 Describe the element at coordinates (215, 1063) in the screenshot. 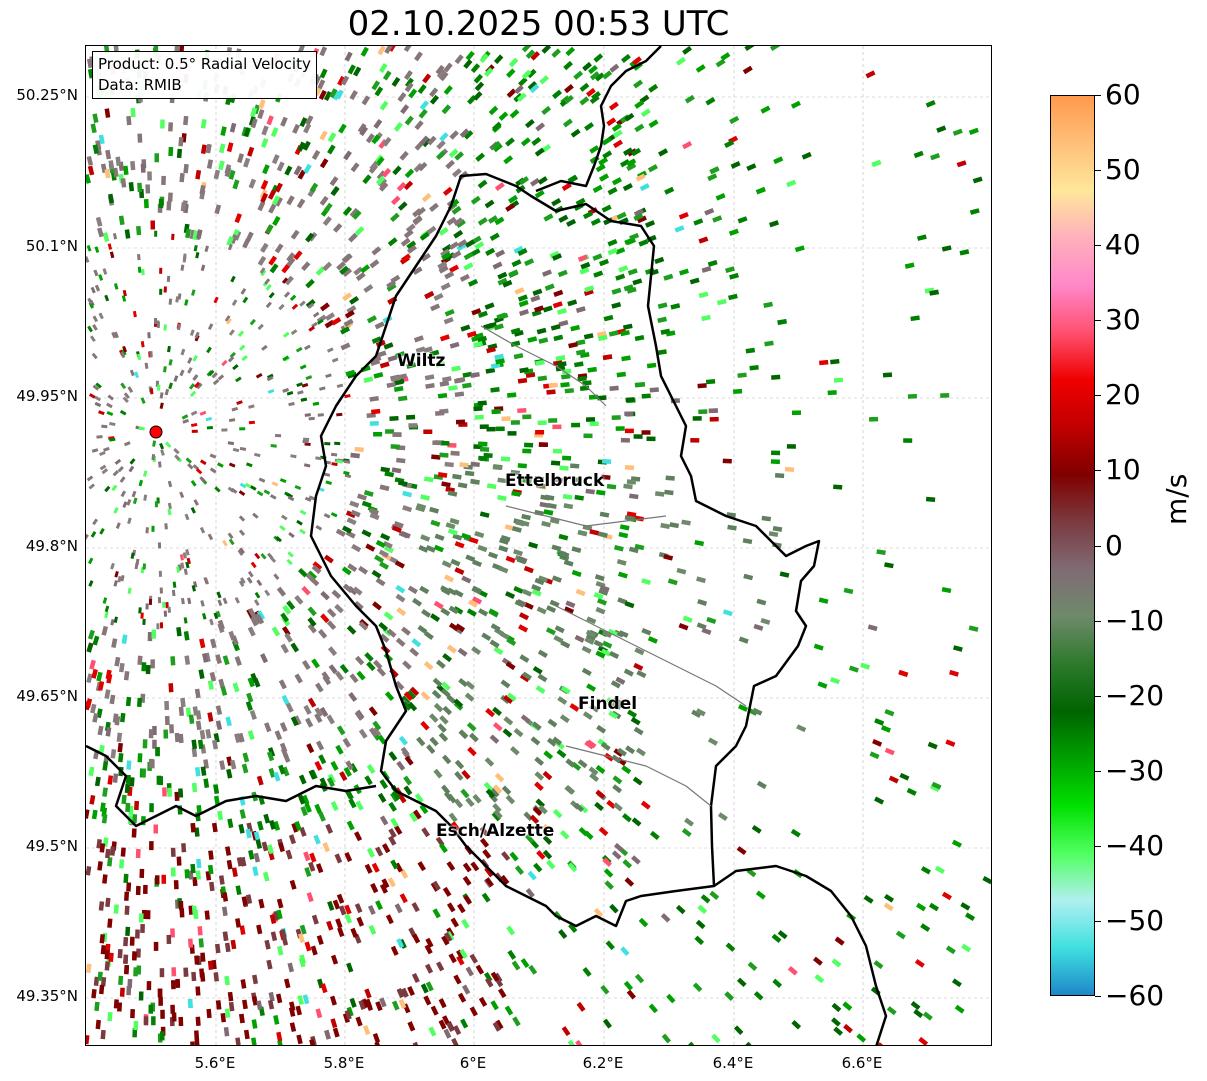

I see `lon-tick: 5.6°E` at that location.